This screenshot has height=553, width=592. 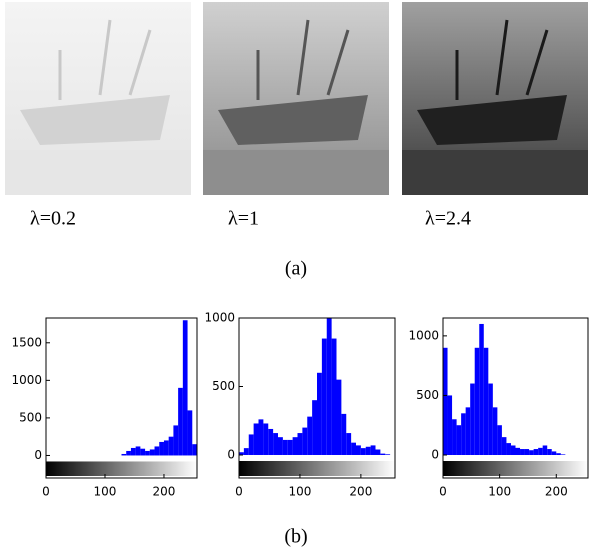 I want to click on y-tick-label: 1500, so click(x=26, y=342).